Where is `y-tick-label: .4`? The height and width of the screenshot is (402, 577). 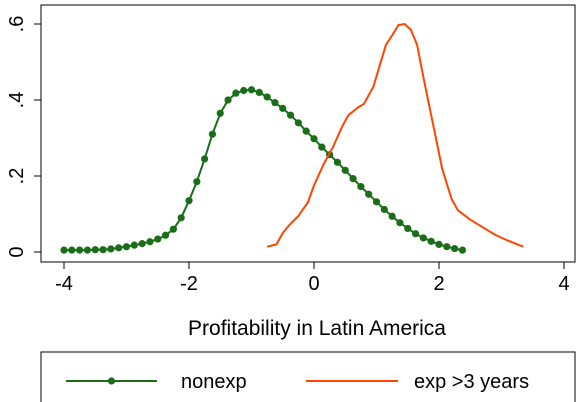
y-tick-label: .4 is located at coordinates (17, 100).